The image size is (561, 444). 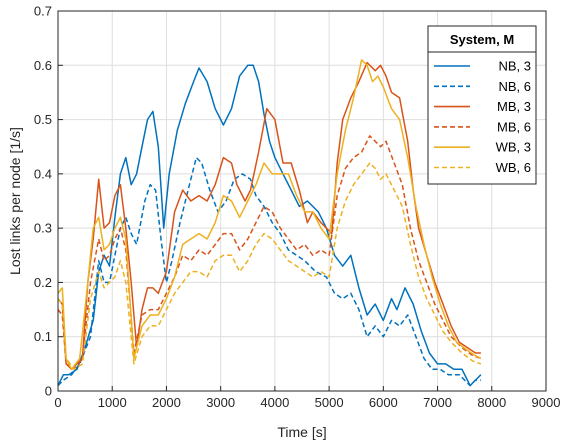 What do you see at coordinates (43, 119) in the screenshot?
I see `y-tick-label: 0.5` at bounding box center [43, 119].